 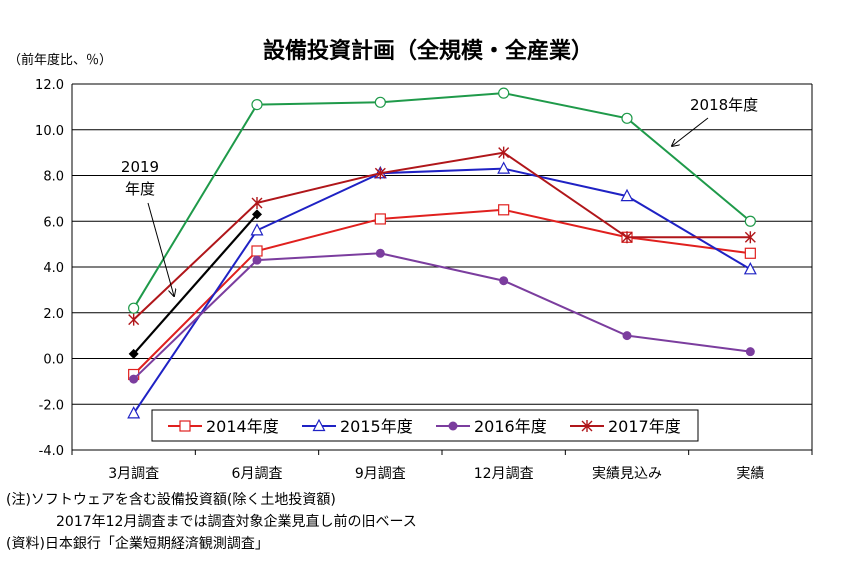 What do you see at coordinates (171, 500) in the screenshot?
I see `note-definition: (注)ソフトウェアを含む設備投資額(除く土地投資額)` at bounding box center [171, 500].